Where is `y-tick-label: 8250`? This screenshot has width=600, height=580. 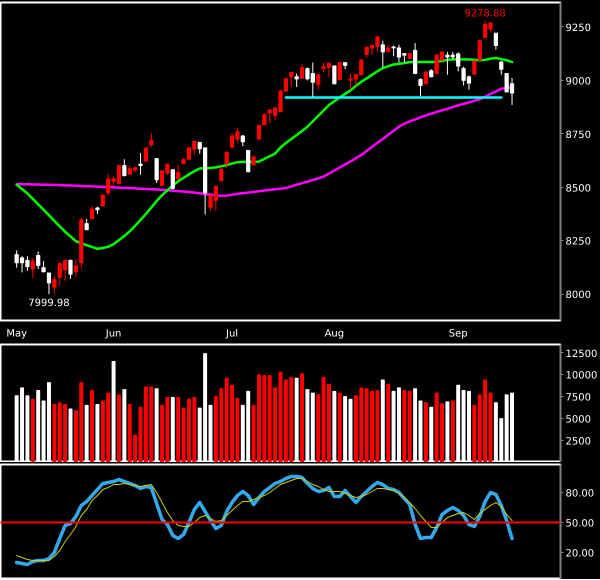 y-tick-label: 8250 is located at coordinates (578, 242).